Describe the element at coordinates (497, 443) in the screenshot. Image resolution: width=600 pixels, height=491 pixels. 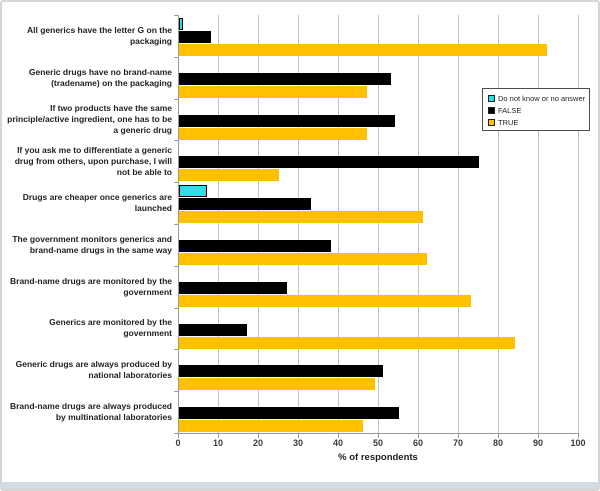
I see `x-tick-label-80: 80` at that location.